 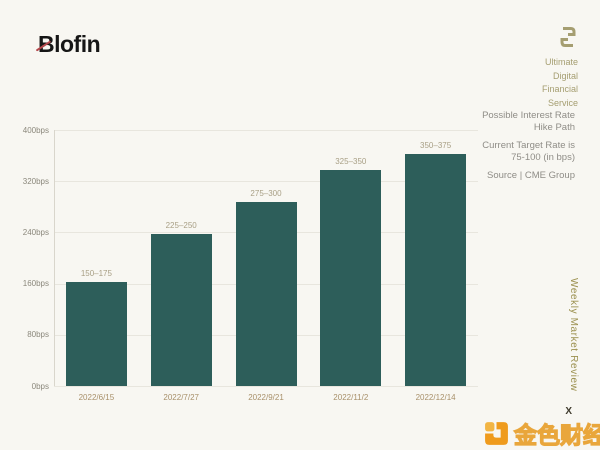 I want to click on bar-value-label: 150–175, so click(x=96, y=273).